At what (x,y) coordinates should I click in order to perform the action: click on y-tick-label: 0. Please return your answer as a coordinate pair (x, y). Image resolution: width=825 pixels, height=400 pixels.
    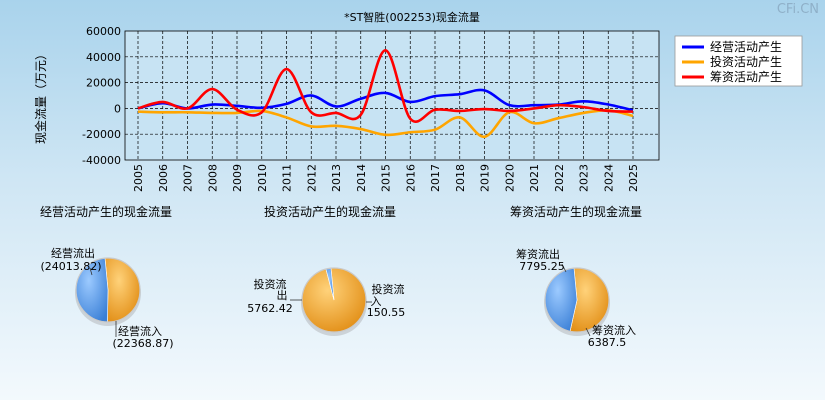
    Looking at the image, I should click on (117, 108).